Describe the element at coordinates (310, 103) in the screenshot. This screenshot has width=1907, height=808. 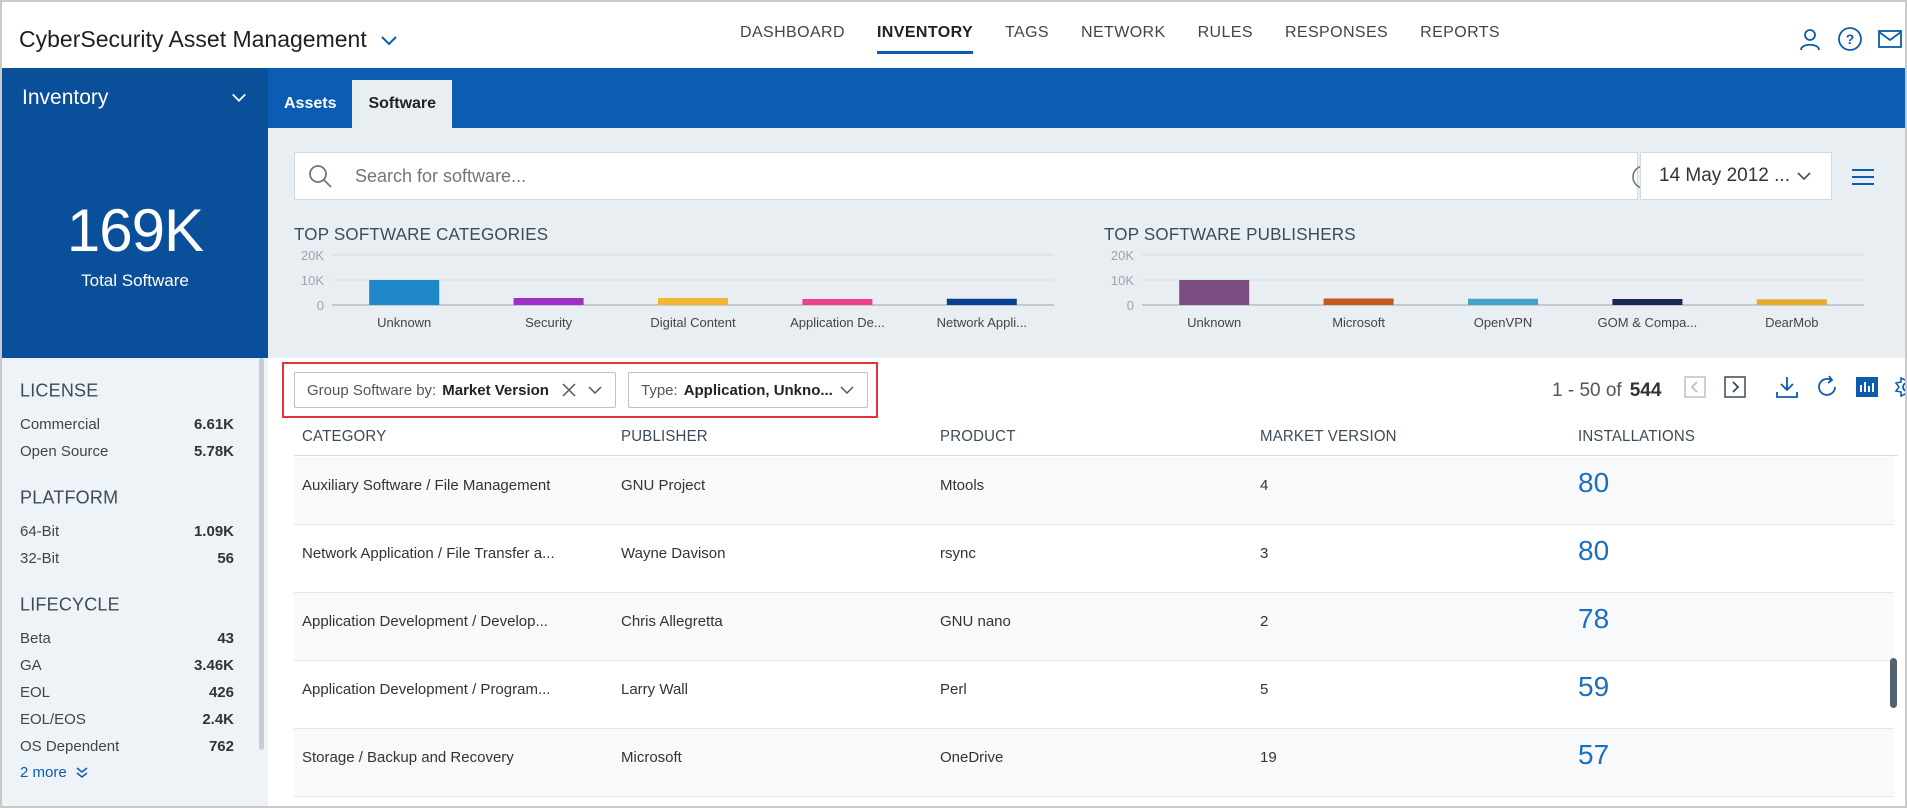
I see `tab-assets: Assets` at that location.